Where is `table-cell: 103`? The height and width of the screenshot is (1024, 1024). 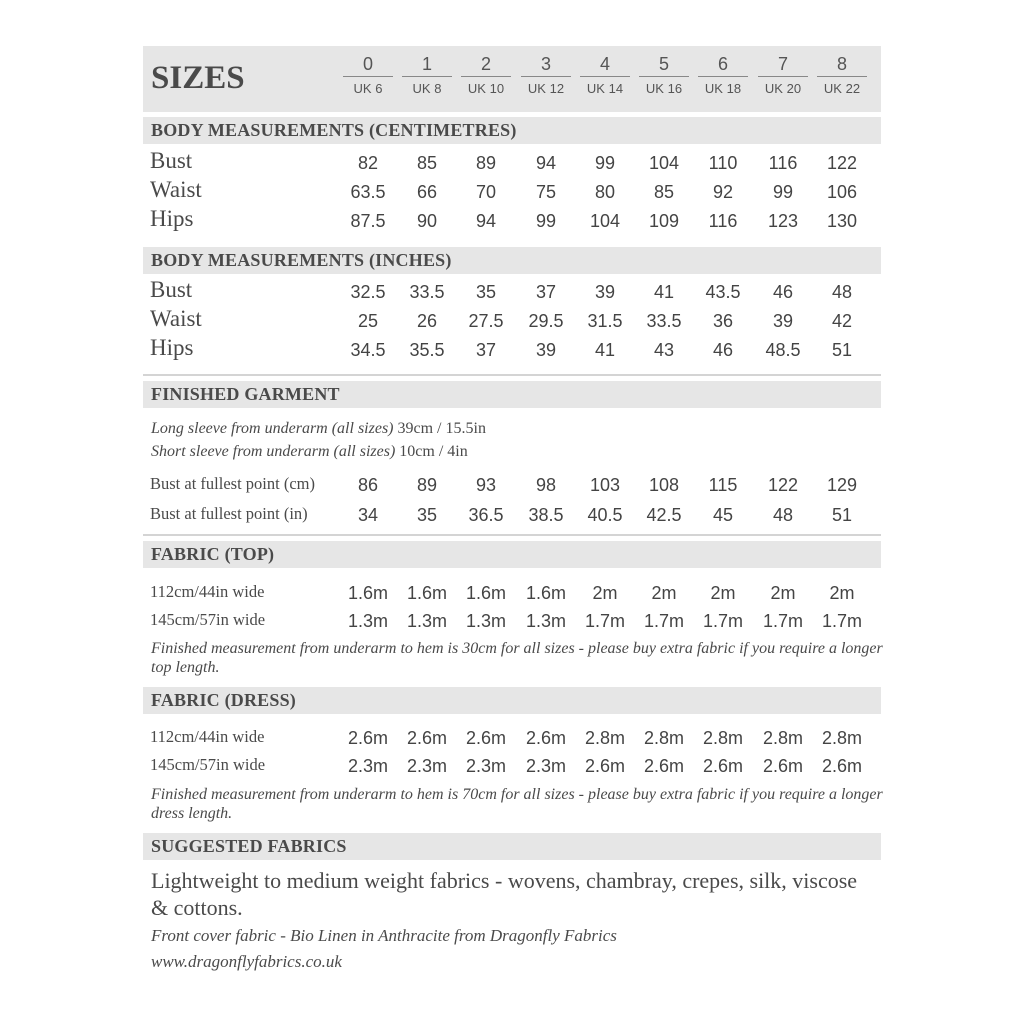
table-cell: 103 is located at coordinates (605, 485).